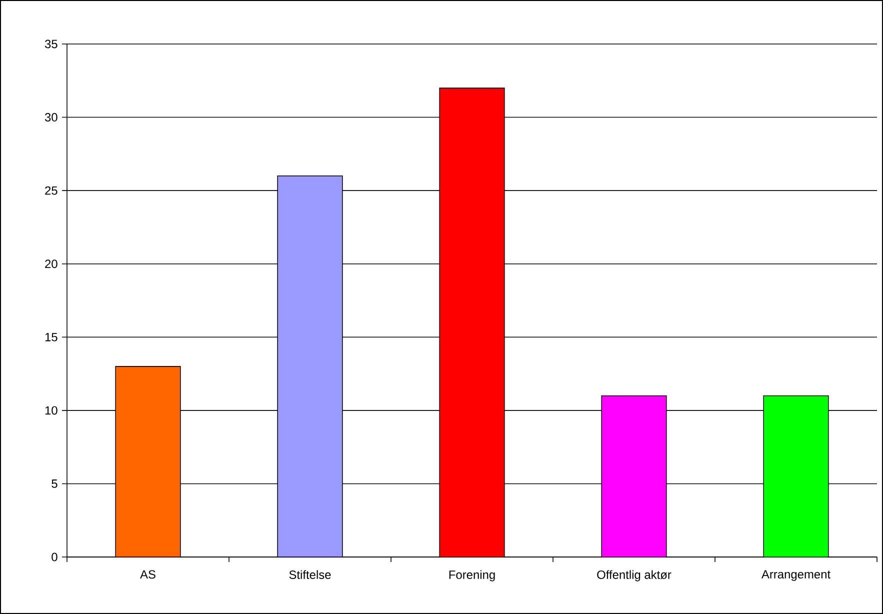  I want to click on y-tick-label: 20, so click(51, 264).